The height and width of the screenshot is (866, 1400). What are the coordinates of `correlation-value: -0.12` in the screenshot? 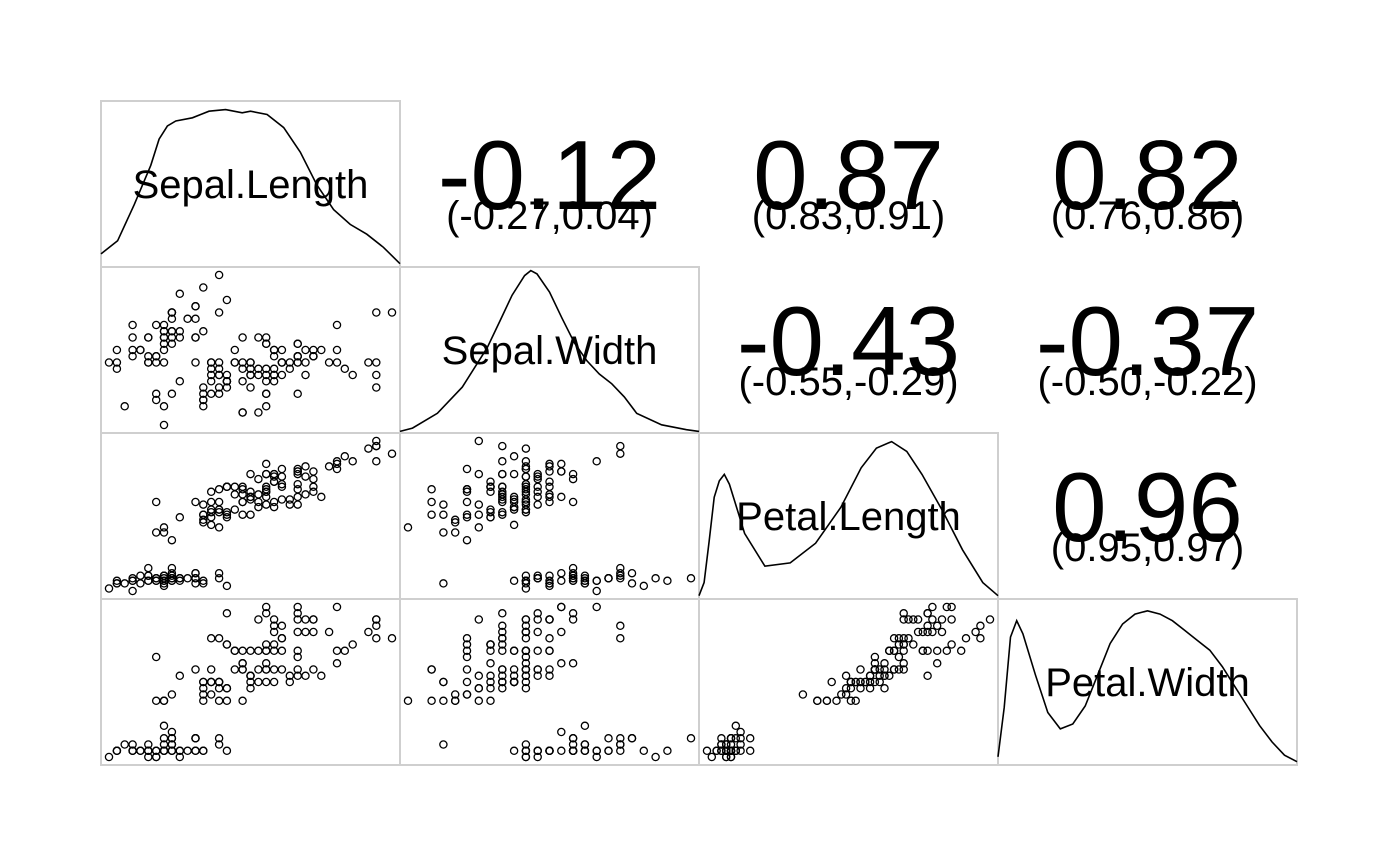 It's located at (549, 175).